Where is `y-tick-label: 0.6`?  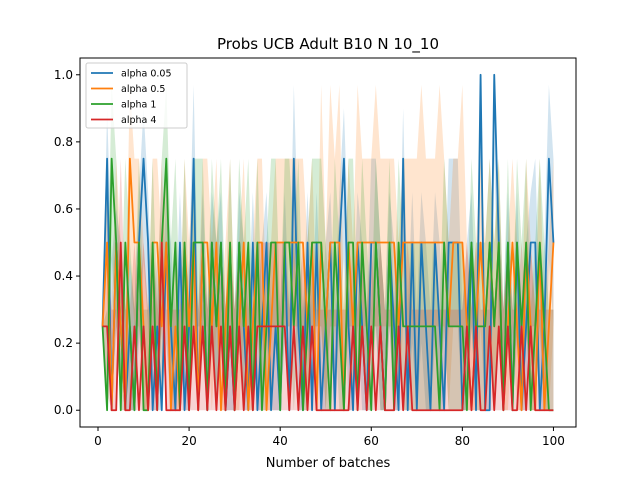 y-tick-label: 0.6 is located at coordinates (63, 209).